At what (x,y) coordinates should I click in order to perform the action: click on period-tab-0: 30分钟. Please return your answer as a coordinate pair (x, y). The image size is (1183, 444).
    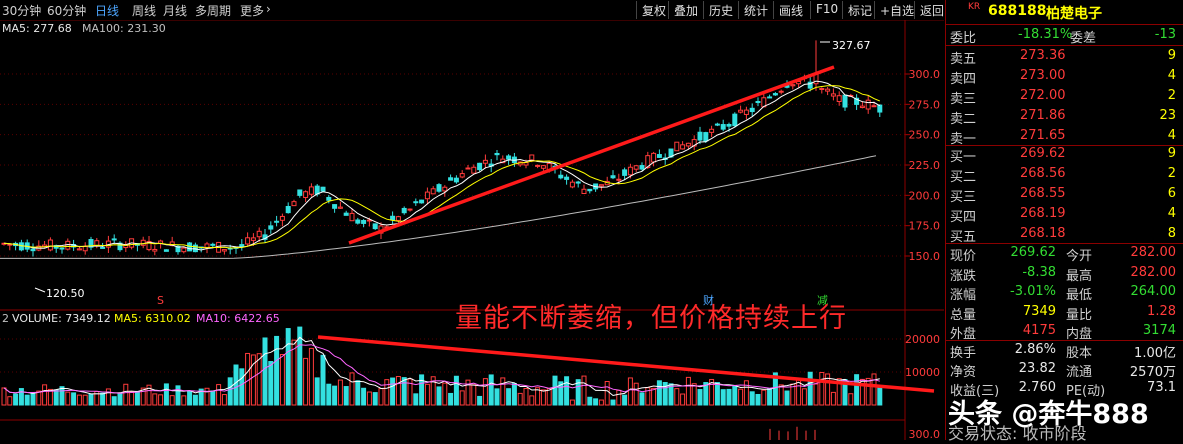
    Looking at the image, I should click on (22, 11).